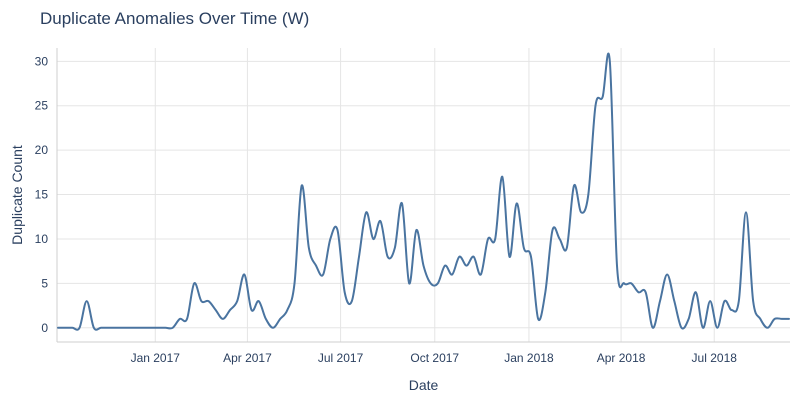 The height and width of the screenshot is (400, 800). Describe the element at coordinates (42, 150) in the screenshot. I see `y-tick-label: 20` at that location.